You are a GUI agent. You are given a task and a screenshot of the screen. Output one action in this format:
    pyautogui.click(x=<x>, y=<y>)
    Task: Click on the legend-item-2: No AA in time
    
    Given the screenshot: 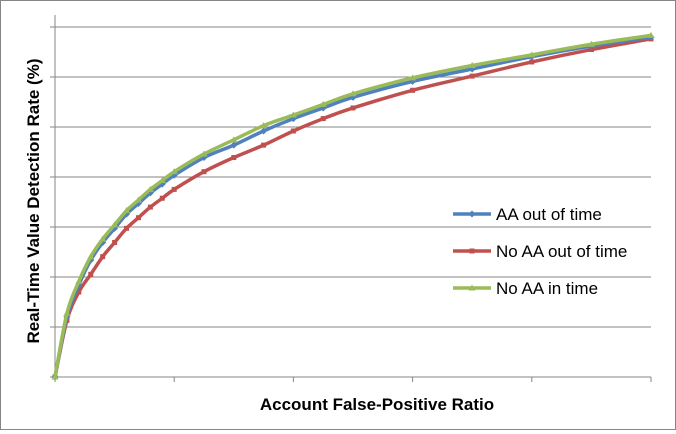 What is the action you would take?
    pyautogui.click(x=525, y=288)
    